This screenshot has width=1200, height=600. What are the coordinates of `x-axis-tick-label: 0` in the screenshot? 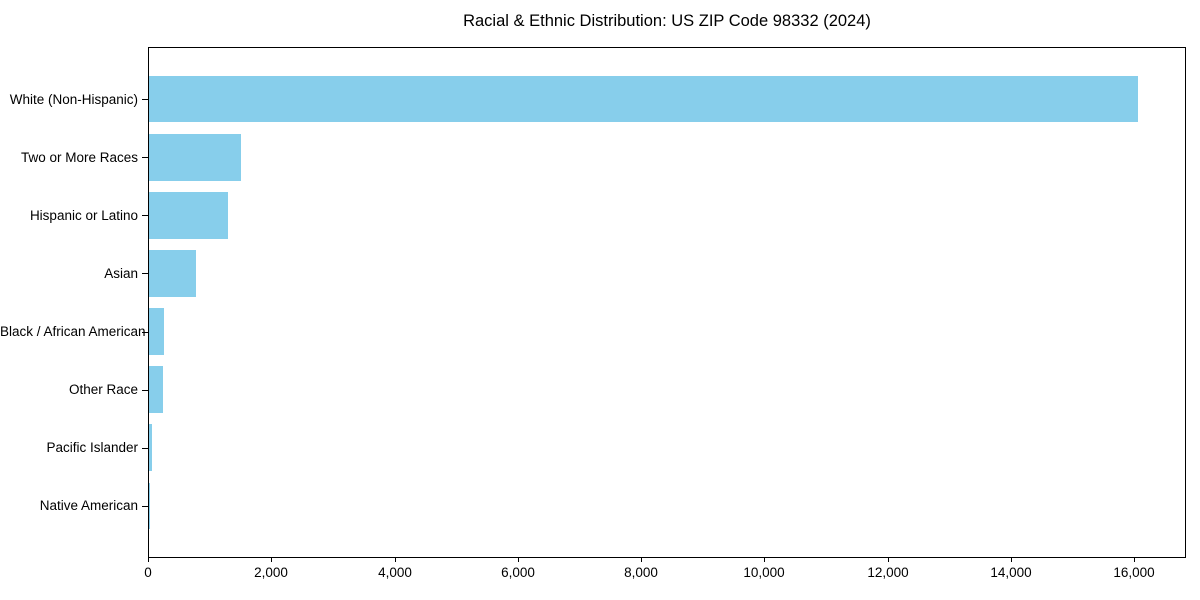 It's located at (148, 572).